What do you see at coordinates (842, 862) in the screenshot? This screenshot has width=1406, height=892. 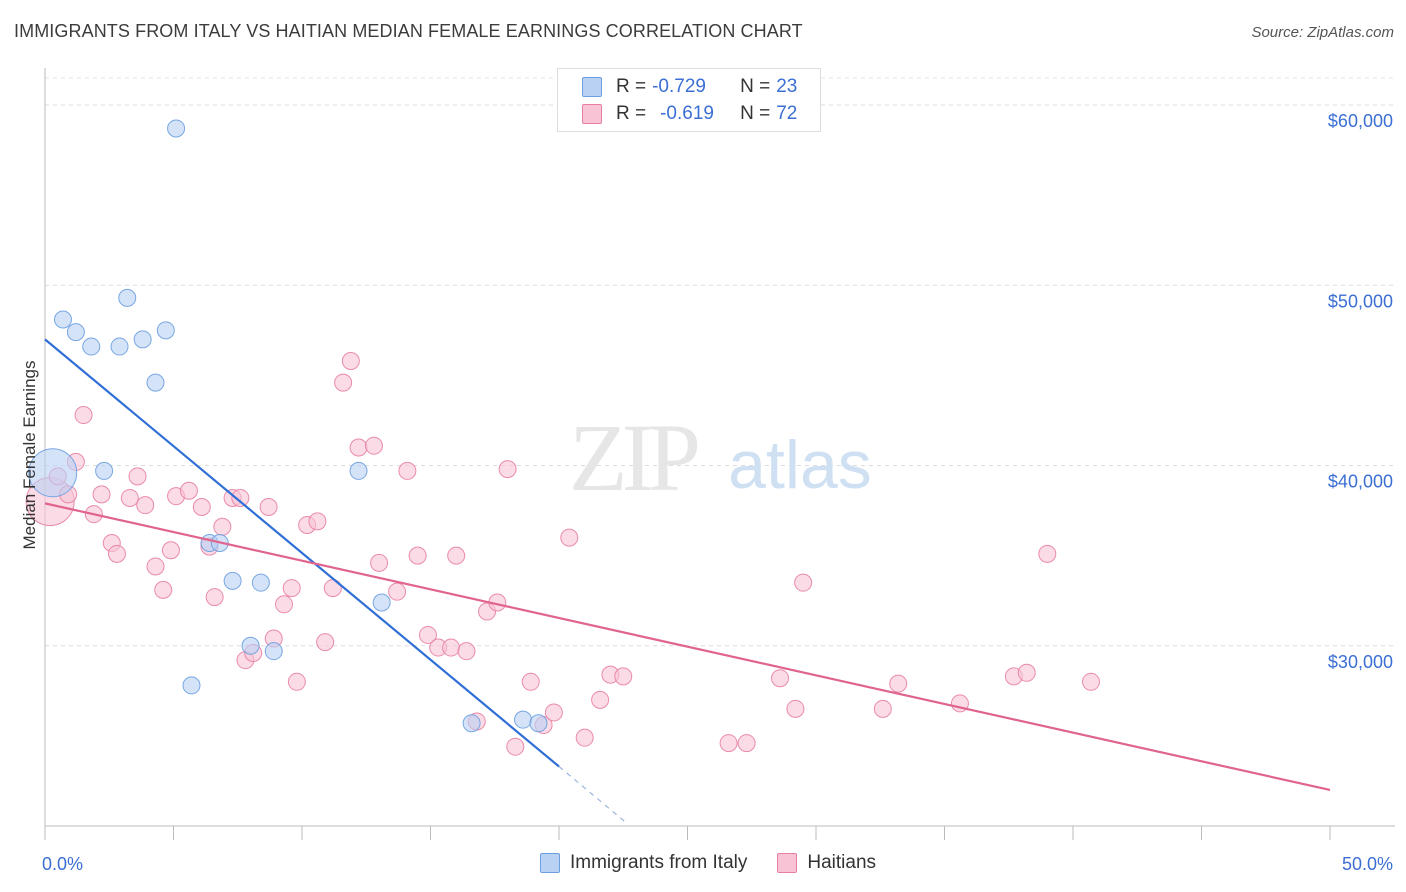 I see `legend-label-haitians: Haitians` at bounding box center [842, 862].